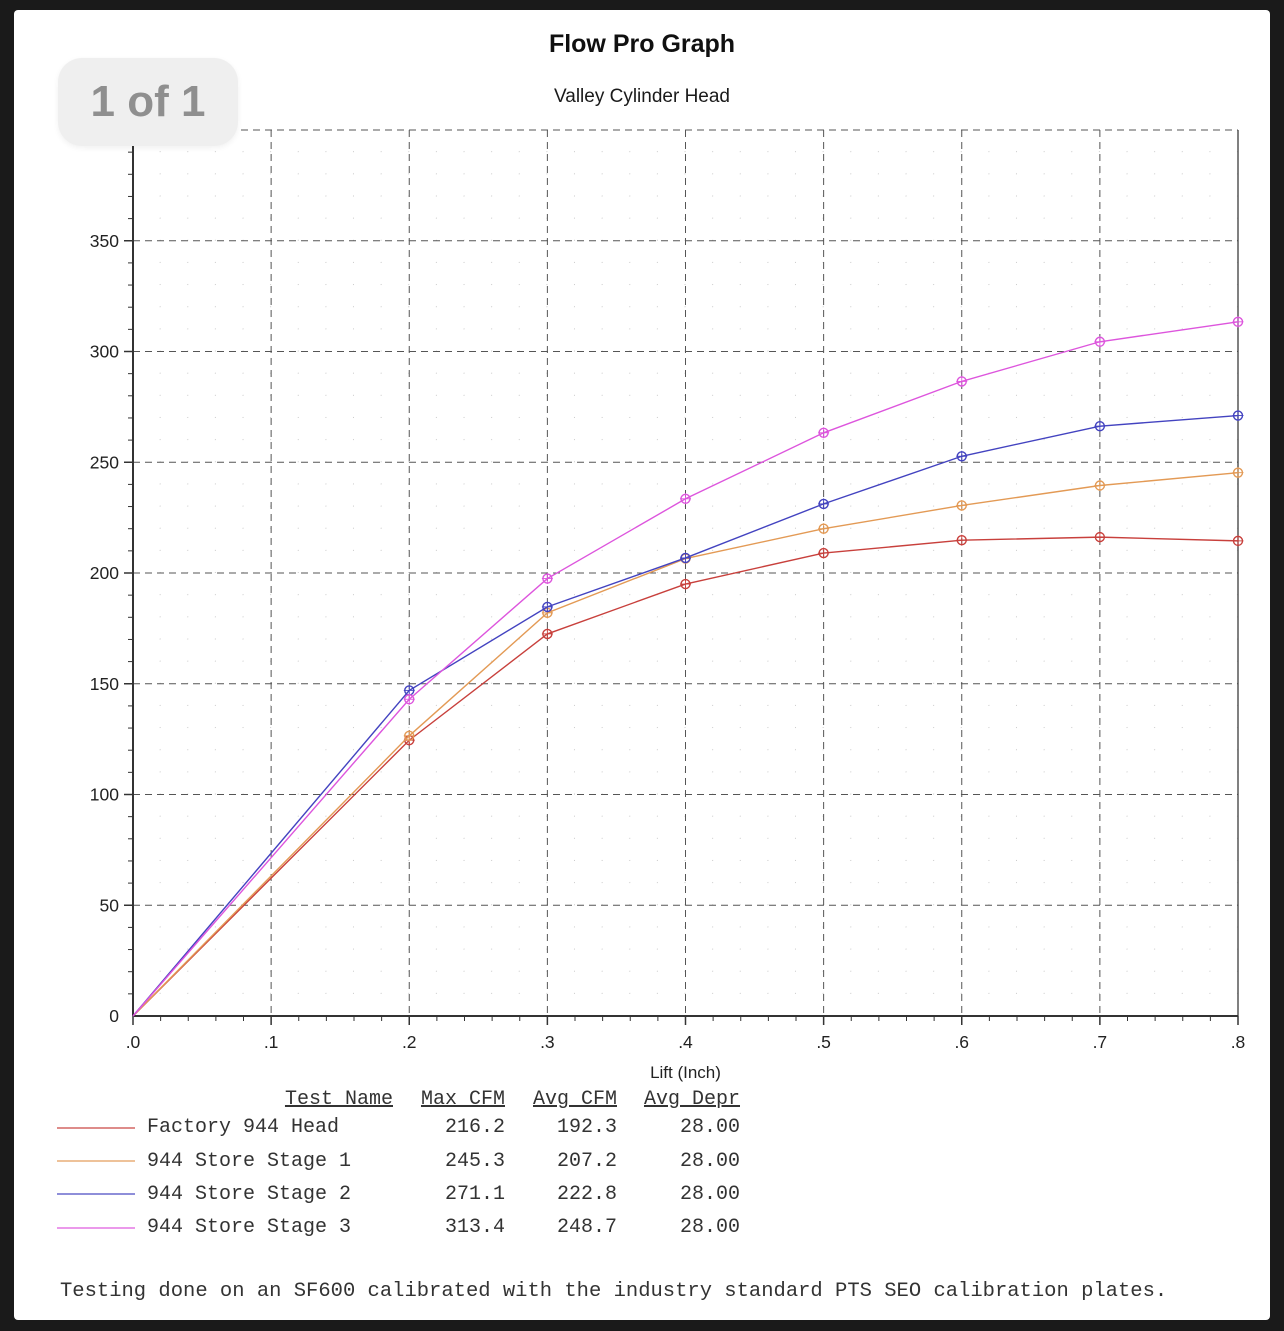 This screenshot has height=1331, width=1284. I want to click on legend-header-test-name: Test Name, so click(338, 1099).